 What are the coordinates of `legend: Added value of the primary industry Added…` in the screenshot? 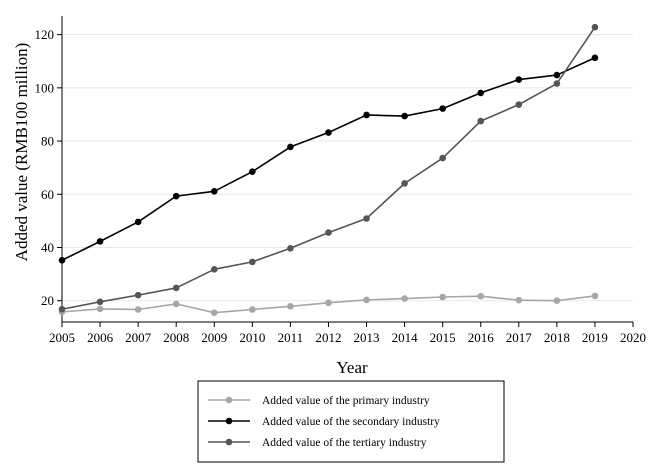 It's located at (351, 421).